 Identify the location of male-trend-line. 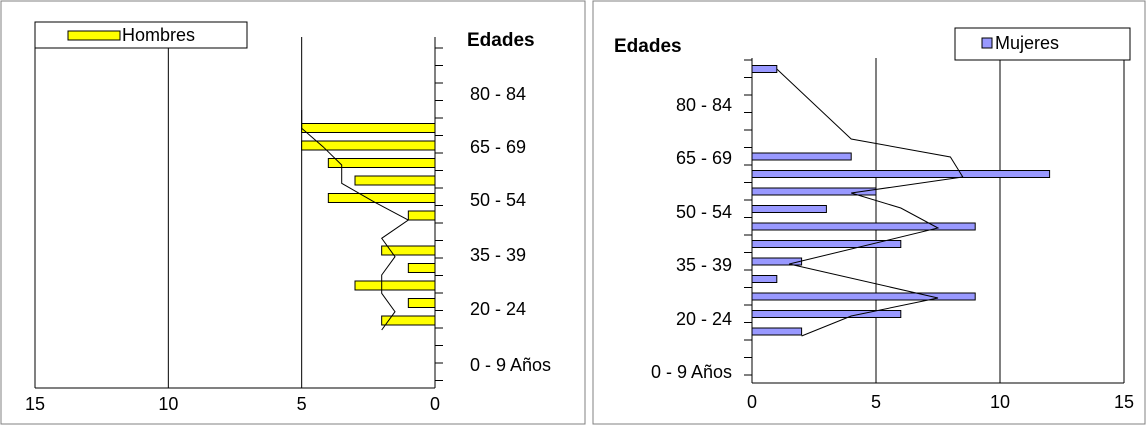
(355, 220).